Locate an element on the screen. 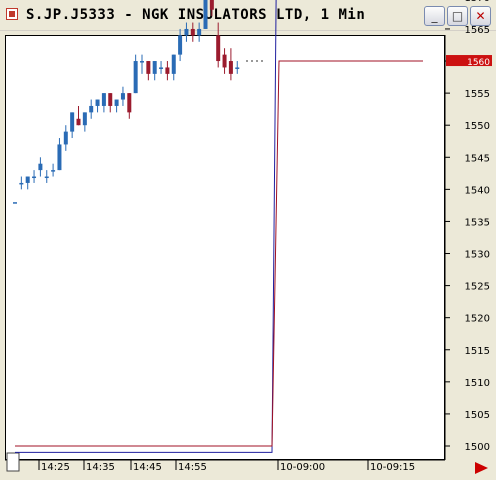 This screenshot has height=480, width=496. x-tick-label: 14:45 is located at coordinates (147, 467).